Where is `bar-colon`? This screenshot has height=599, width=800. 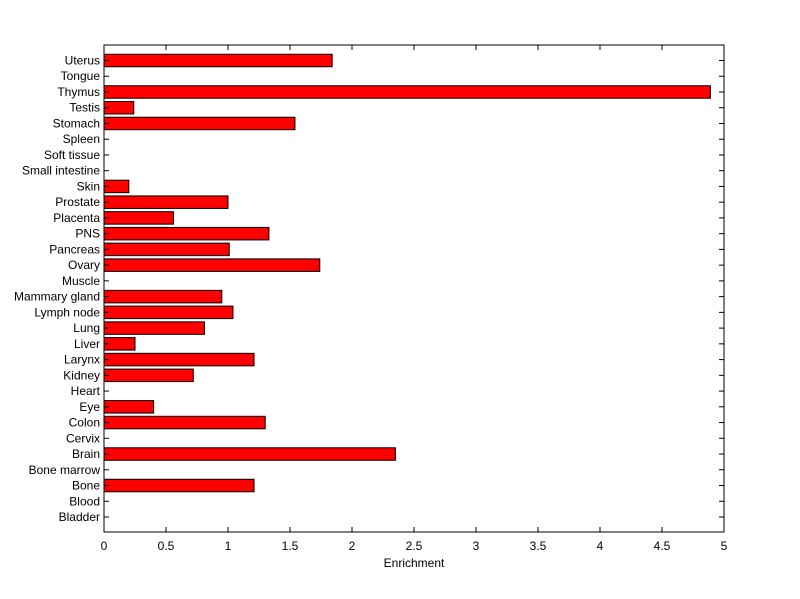
bar-colon is located at coordinates (184, 422).